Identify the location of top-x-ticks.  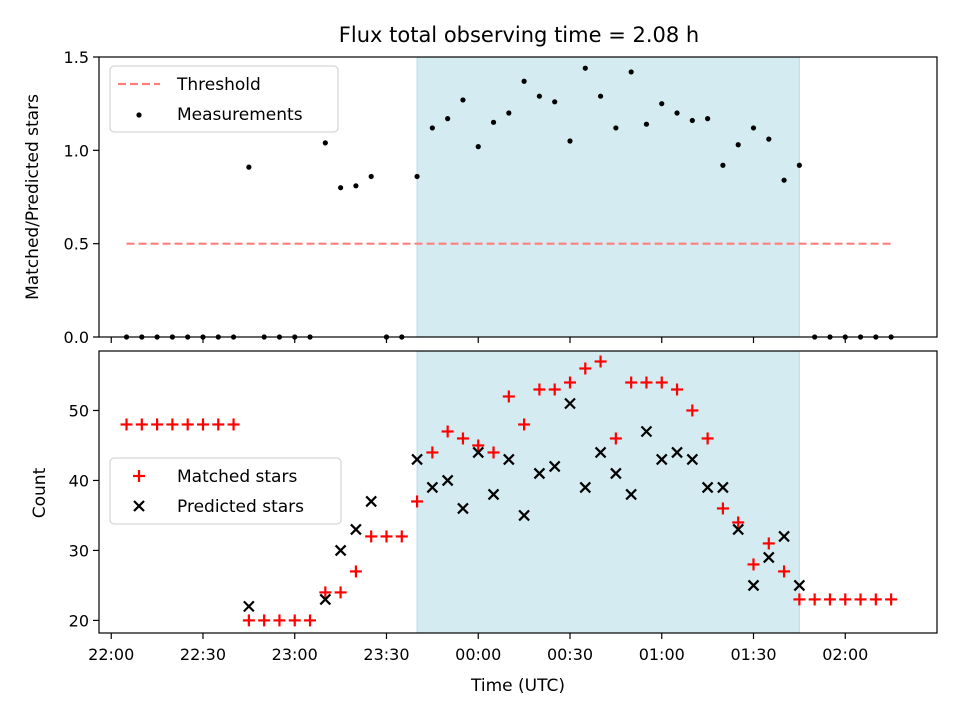
(478, 340).